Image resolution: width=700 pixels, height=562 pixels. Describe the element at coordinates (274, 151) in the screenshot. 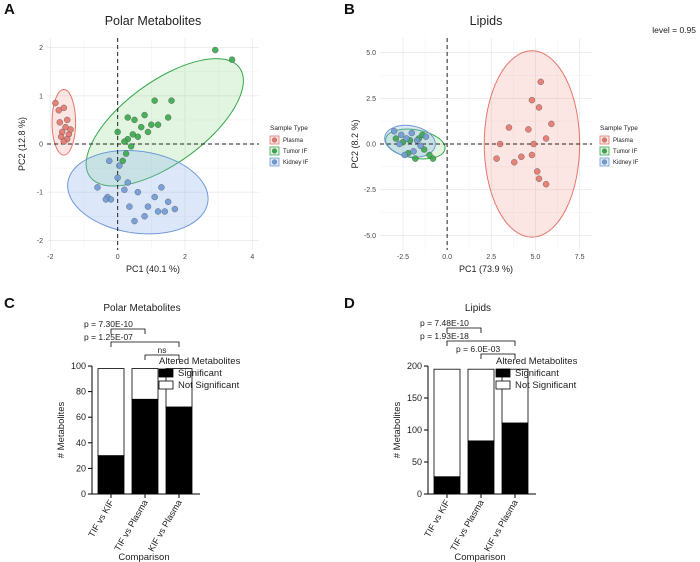

I see `pca-a-legend-dot-tumor` at that location.